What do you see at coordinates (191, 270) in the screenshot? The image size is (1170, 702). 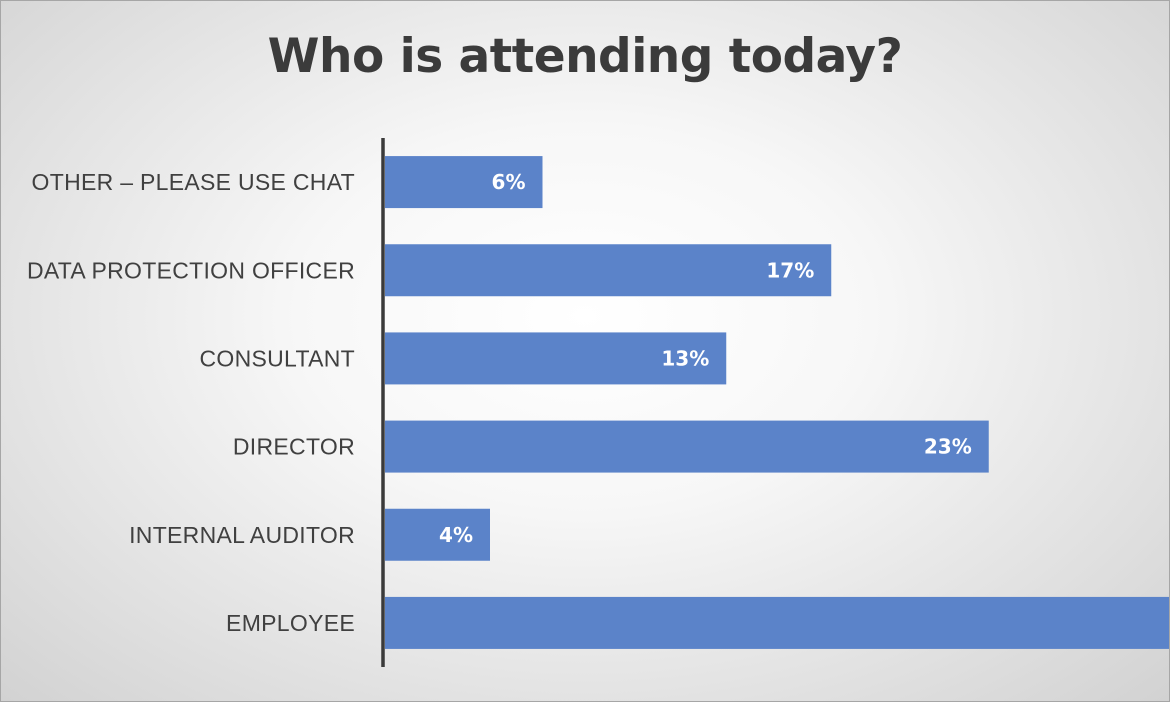 I see `category-label: DATA PROTECTION OFFICER` at bounding box center [191, 270].